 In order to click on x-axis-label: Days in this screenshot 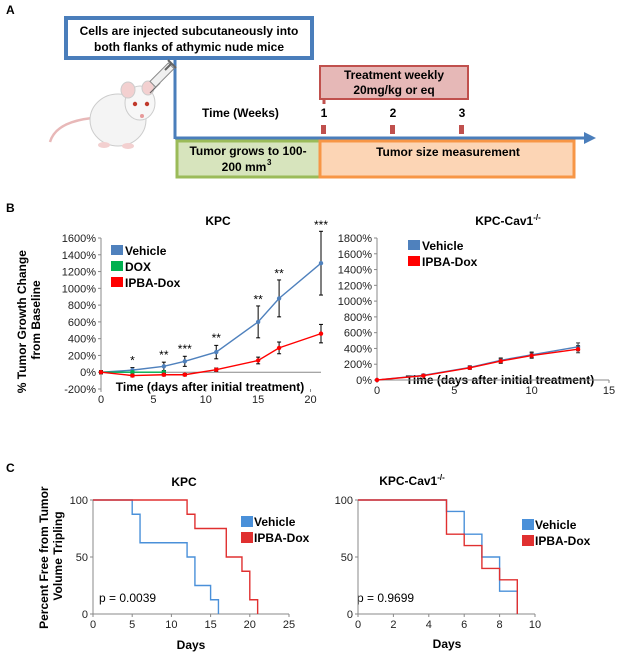, I will do `click(191, 645)`.